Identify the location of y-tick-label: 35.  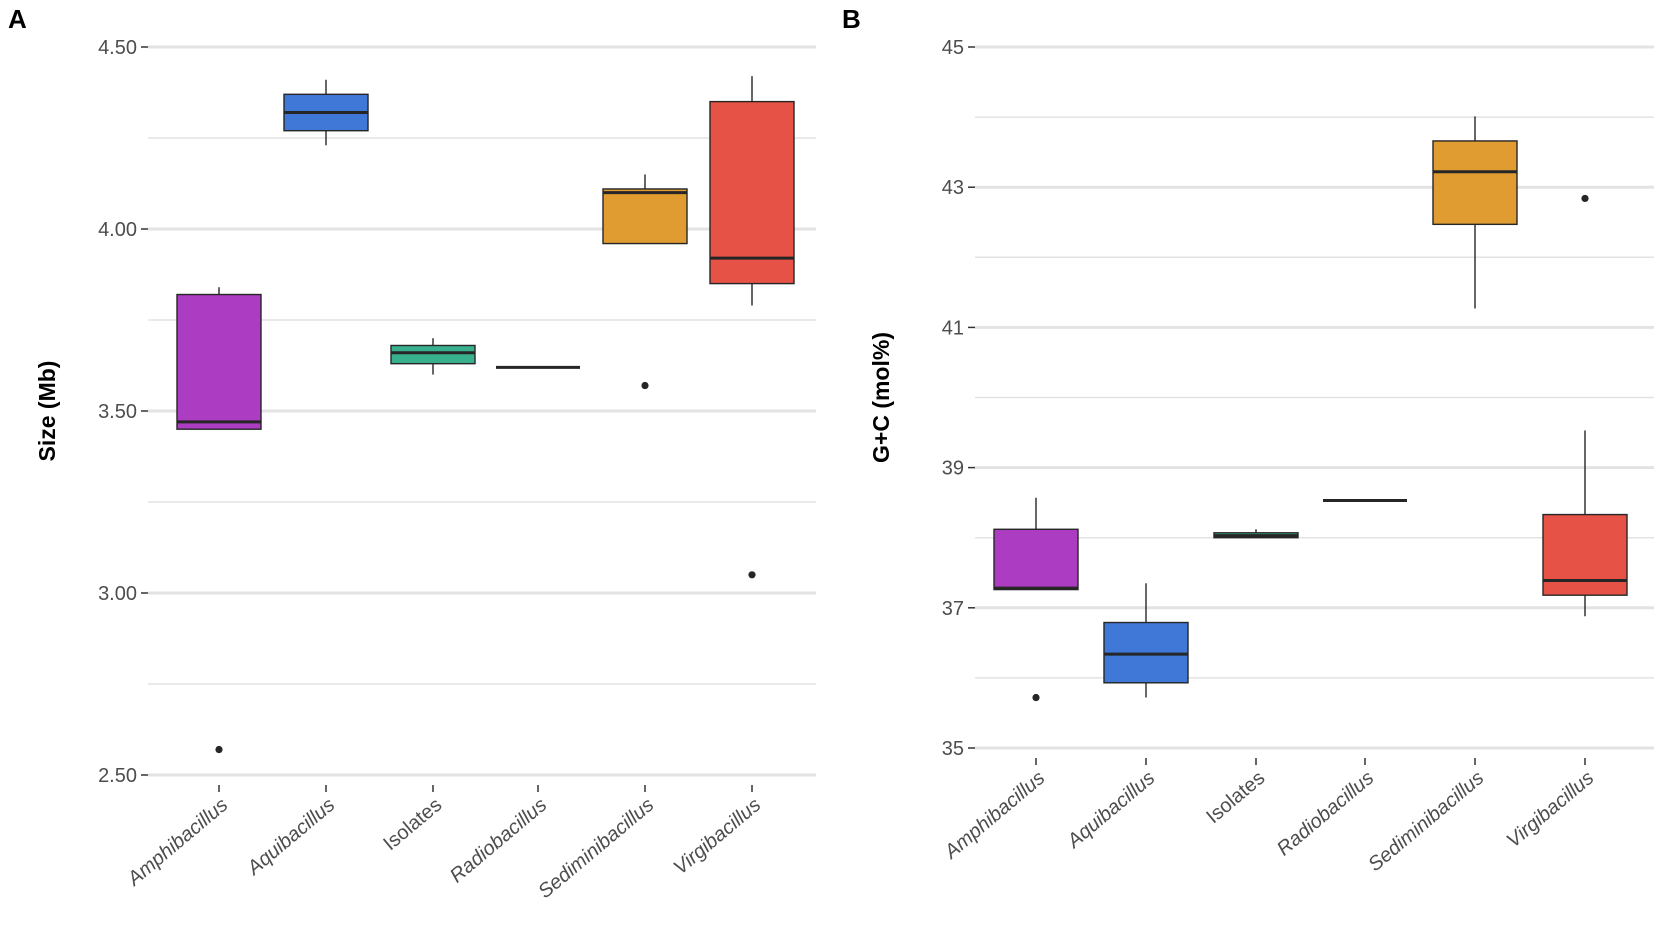
(953, 749).